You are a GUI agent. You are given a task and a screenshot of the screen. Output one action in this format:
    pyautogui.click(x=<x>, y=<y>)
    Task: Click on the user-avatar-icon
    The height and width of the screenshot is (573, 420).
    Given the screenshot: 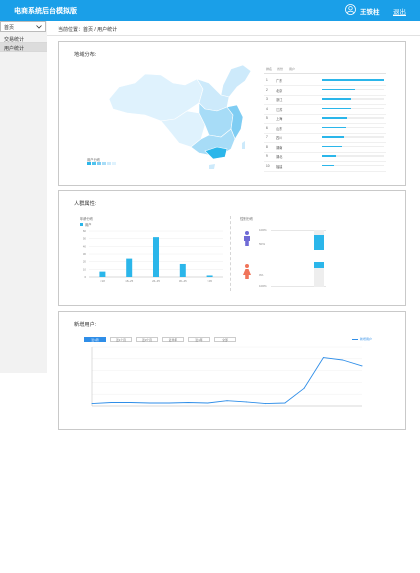 What is the action you would take?
    pyautogui.click(x=350, y=9)
    